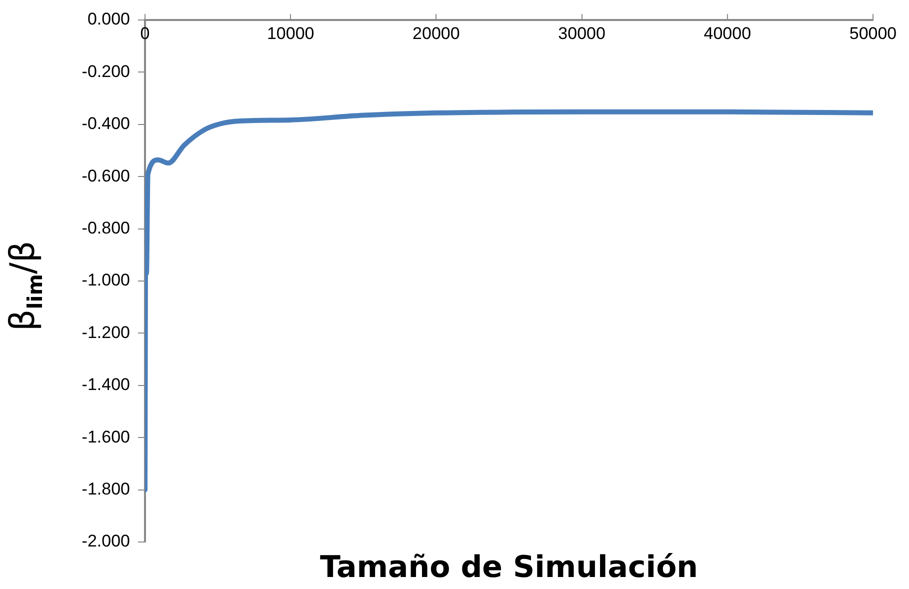  I want to click on x-tick-label: 20000, so click(436, 34).